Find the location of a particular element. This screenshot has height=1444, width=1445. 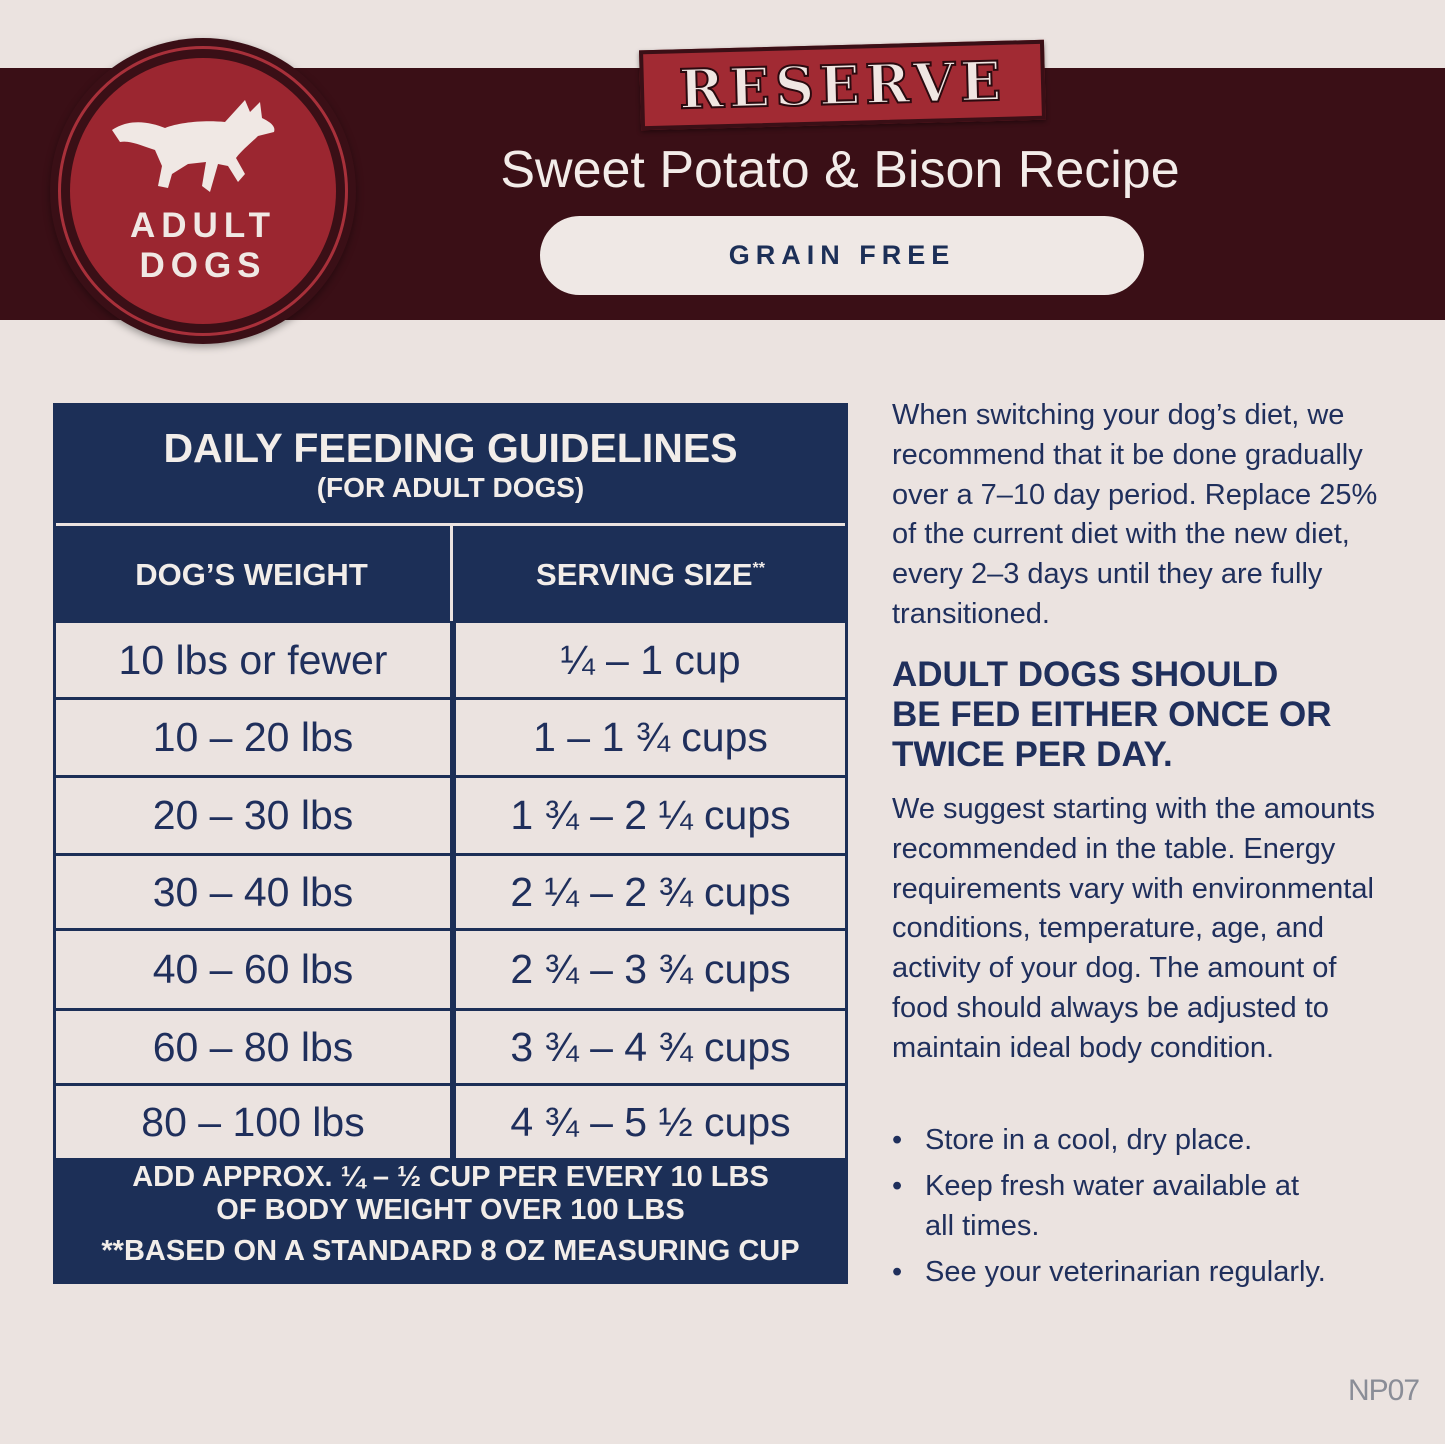

bullet-text: Keep fresh water available at all times. is located at coordinates (1112, 1206).